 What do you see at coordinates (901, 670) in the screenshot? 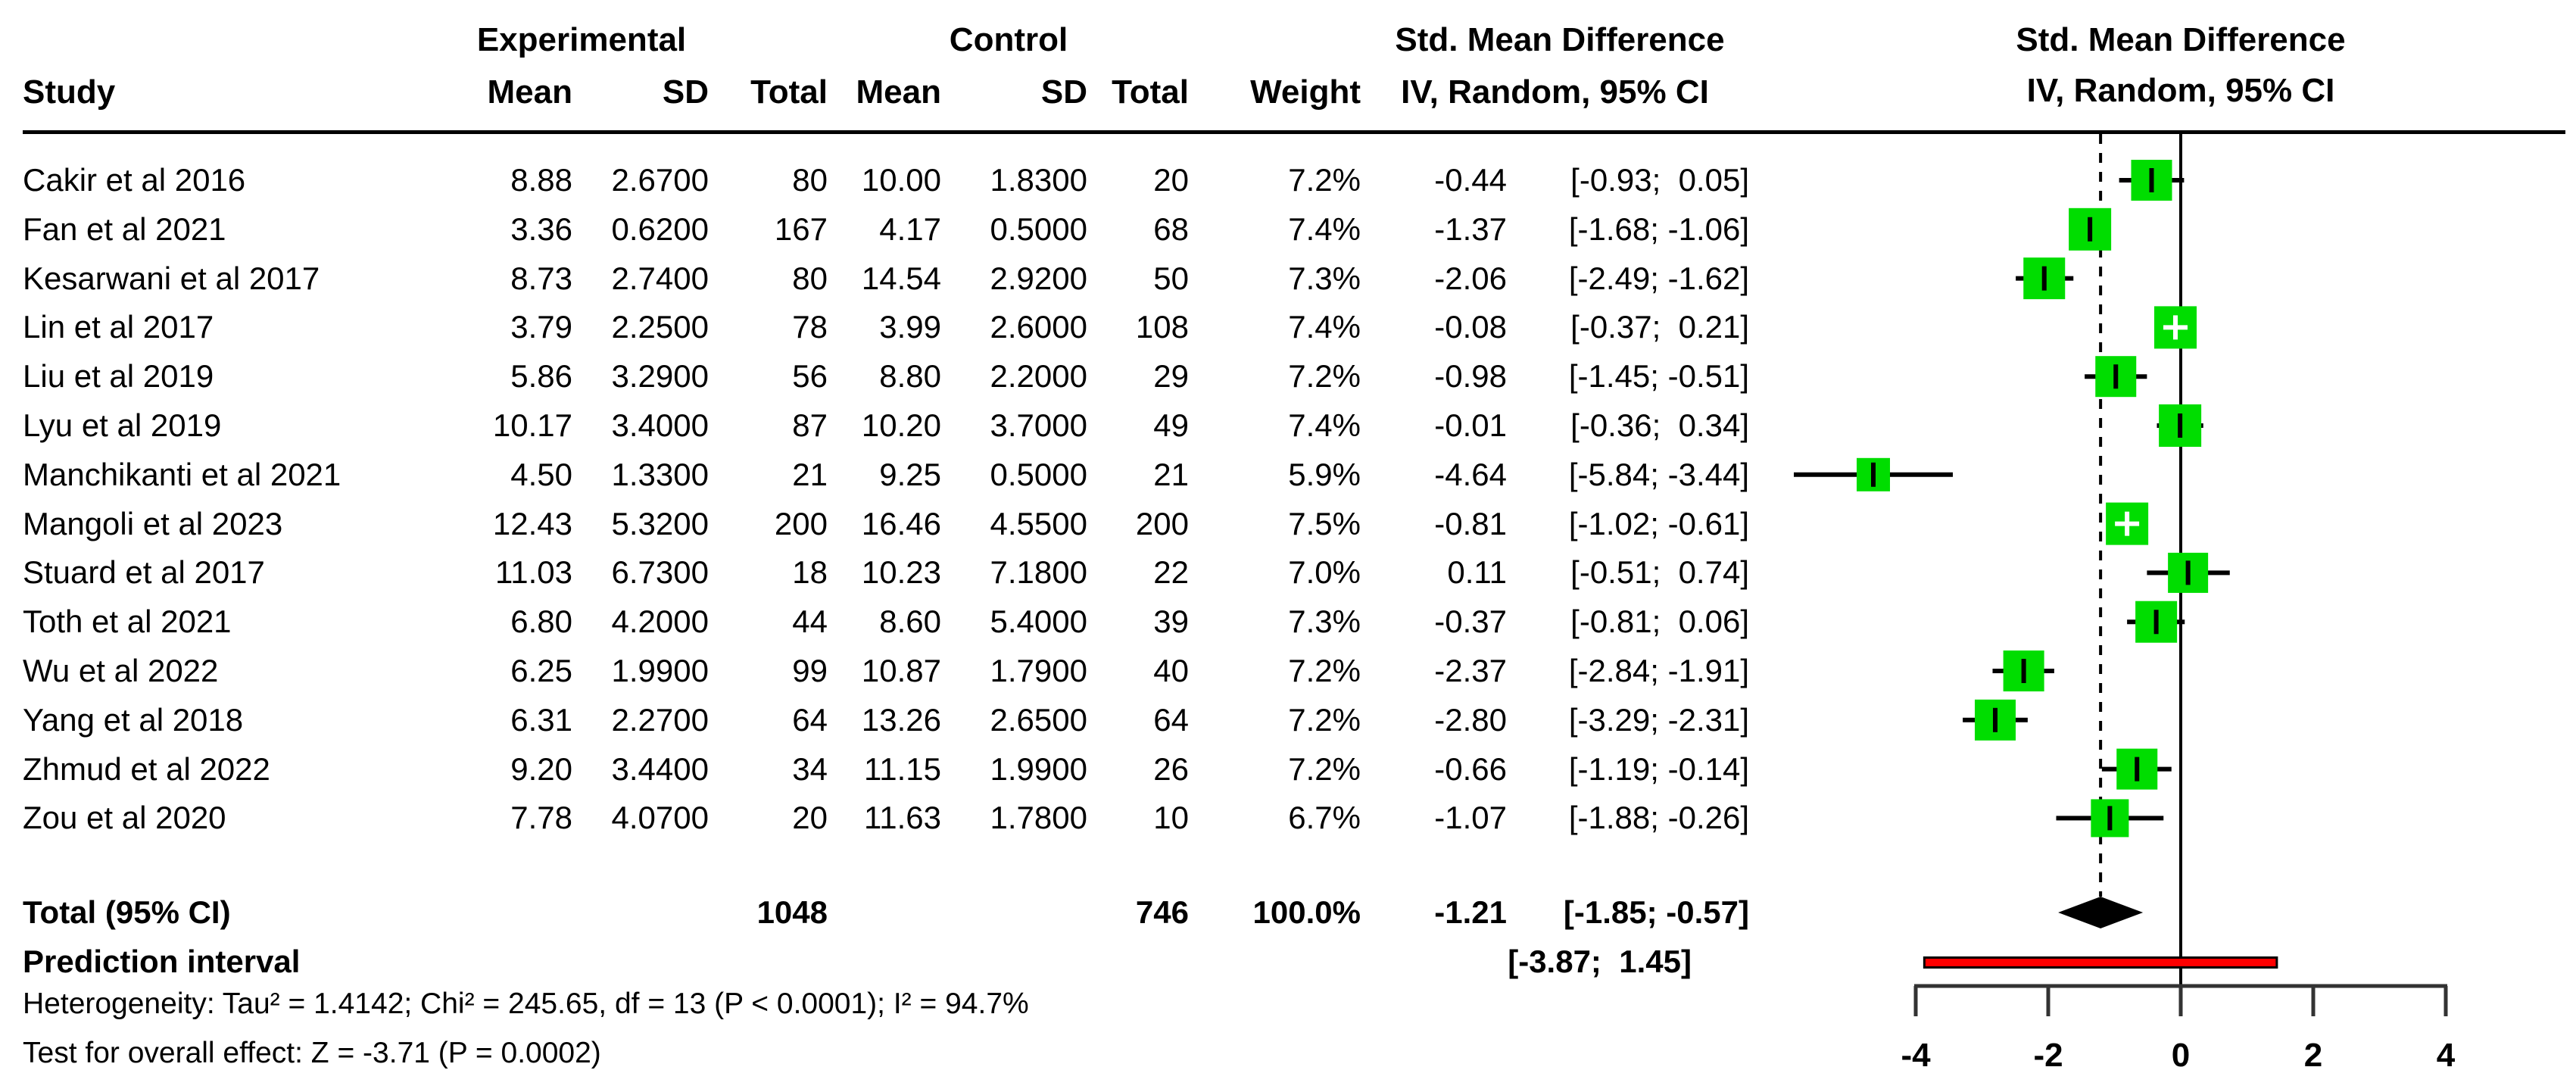
I see `ctl-mean: 10.87` at bounding box center [901, 670].